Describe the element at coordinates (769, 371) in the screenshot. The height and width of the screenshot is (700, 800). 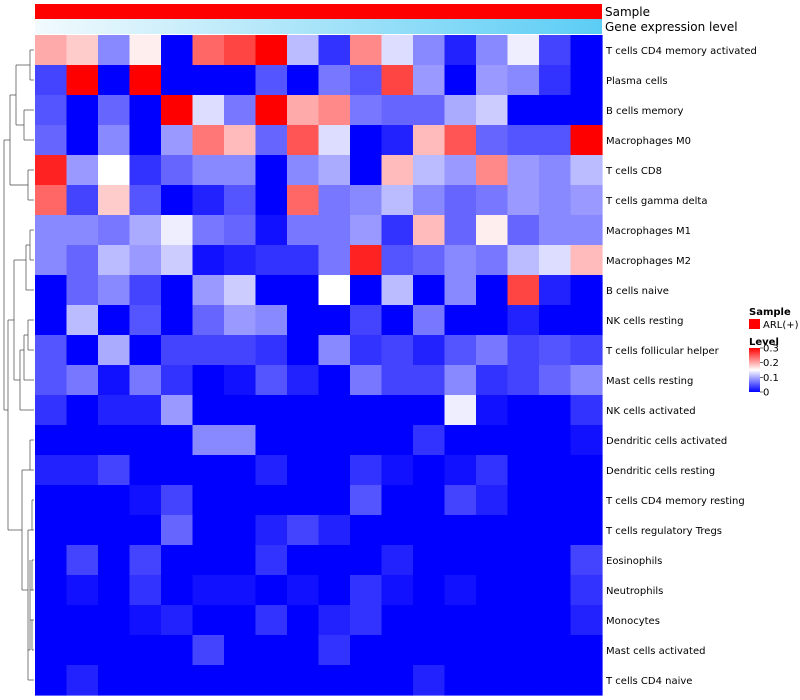
I see `legend-level-ticks: 0.3 0.2 0.1 0` at that location.